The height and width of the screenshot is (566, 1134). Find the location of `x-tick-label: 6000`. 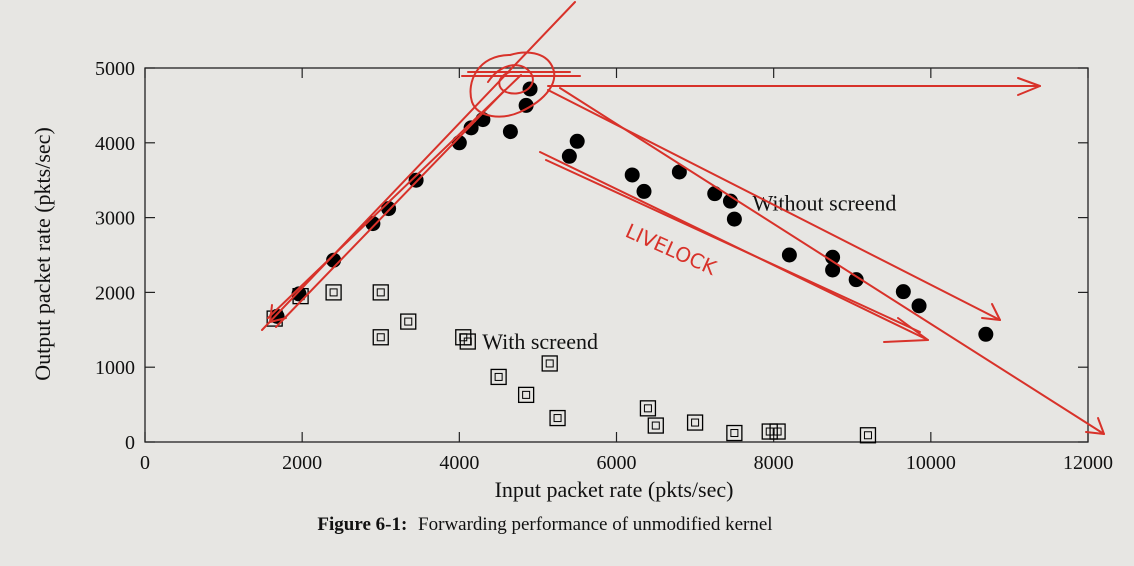

x-tick-label: 6000 is located at coordinates (617, 463).